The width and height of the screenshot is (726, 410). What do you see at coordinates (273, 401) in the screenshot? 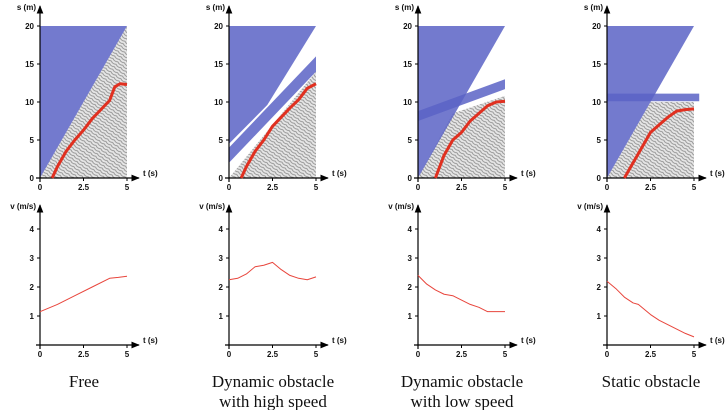
I see `caption: with high speed` at bounding box center [273, 401].